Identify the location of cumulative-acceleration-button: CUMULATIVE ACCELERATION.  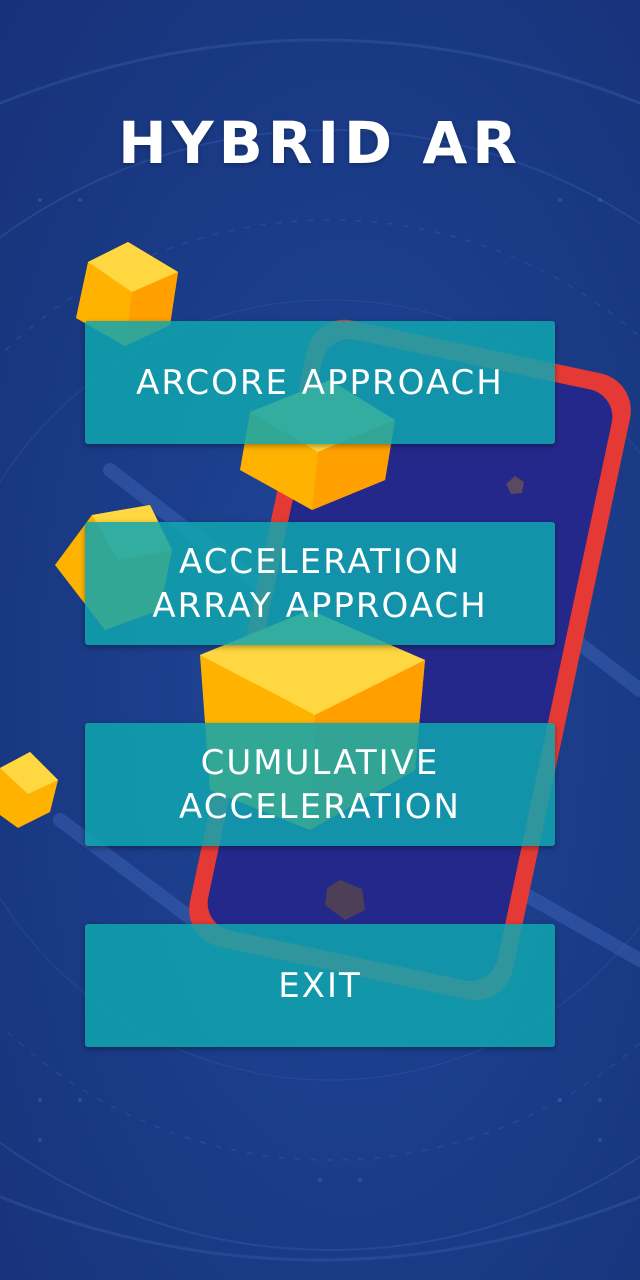
(320, 784).